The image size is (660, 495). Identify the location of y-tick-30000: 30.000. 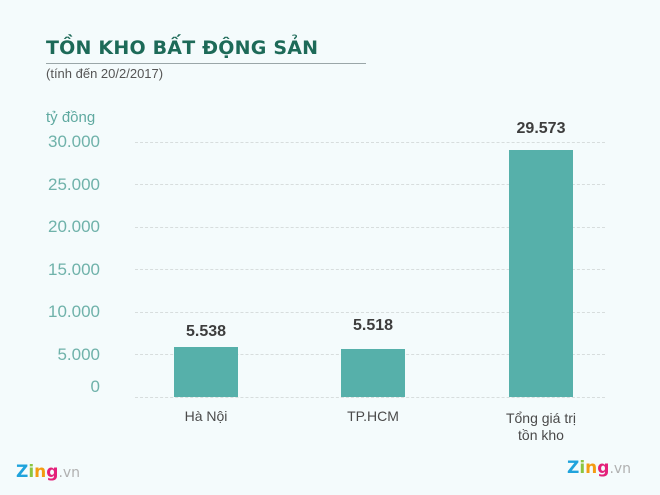
(74, 141).